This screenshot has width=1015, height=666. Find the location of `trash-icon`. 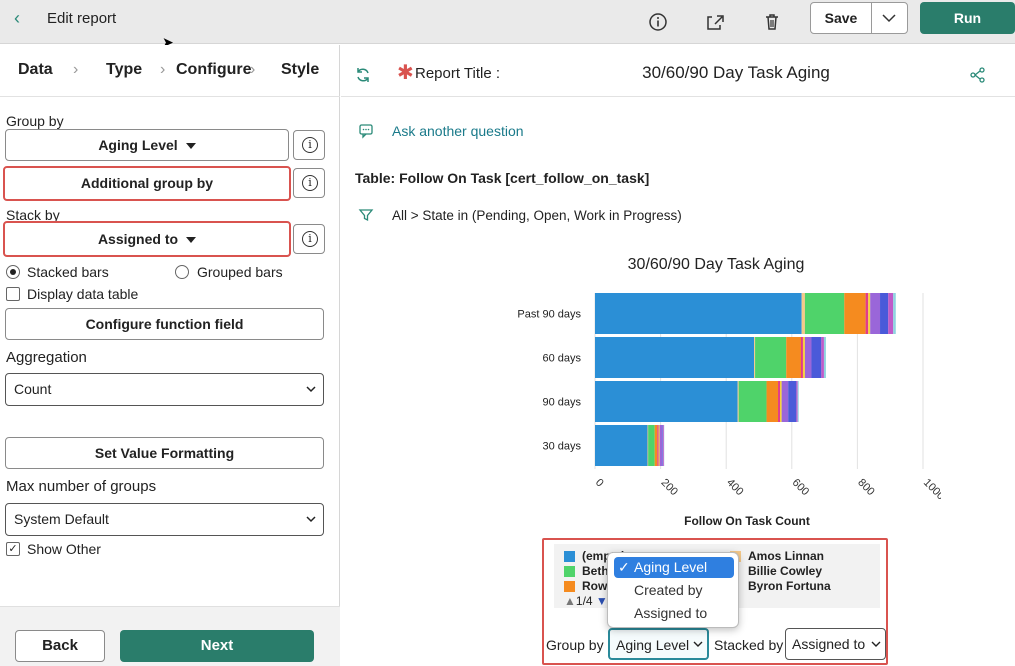

trash-icon is located at coordinates (772, 22).